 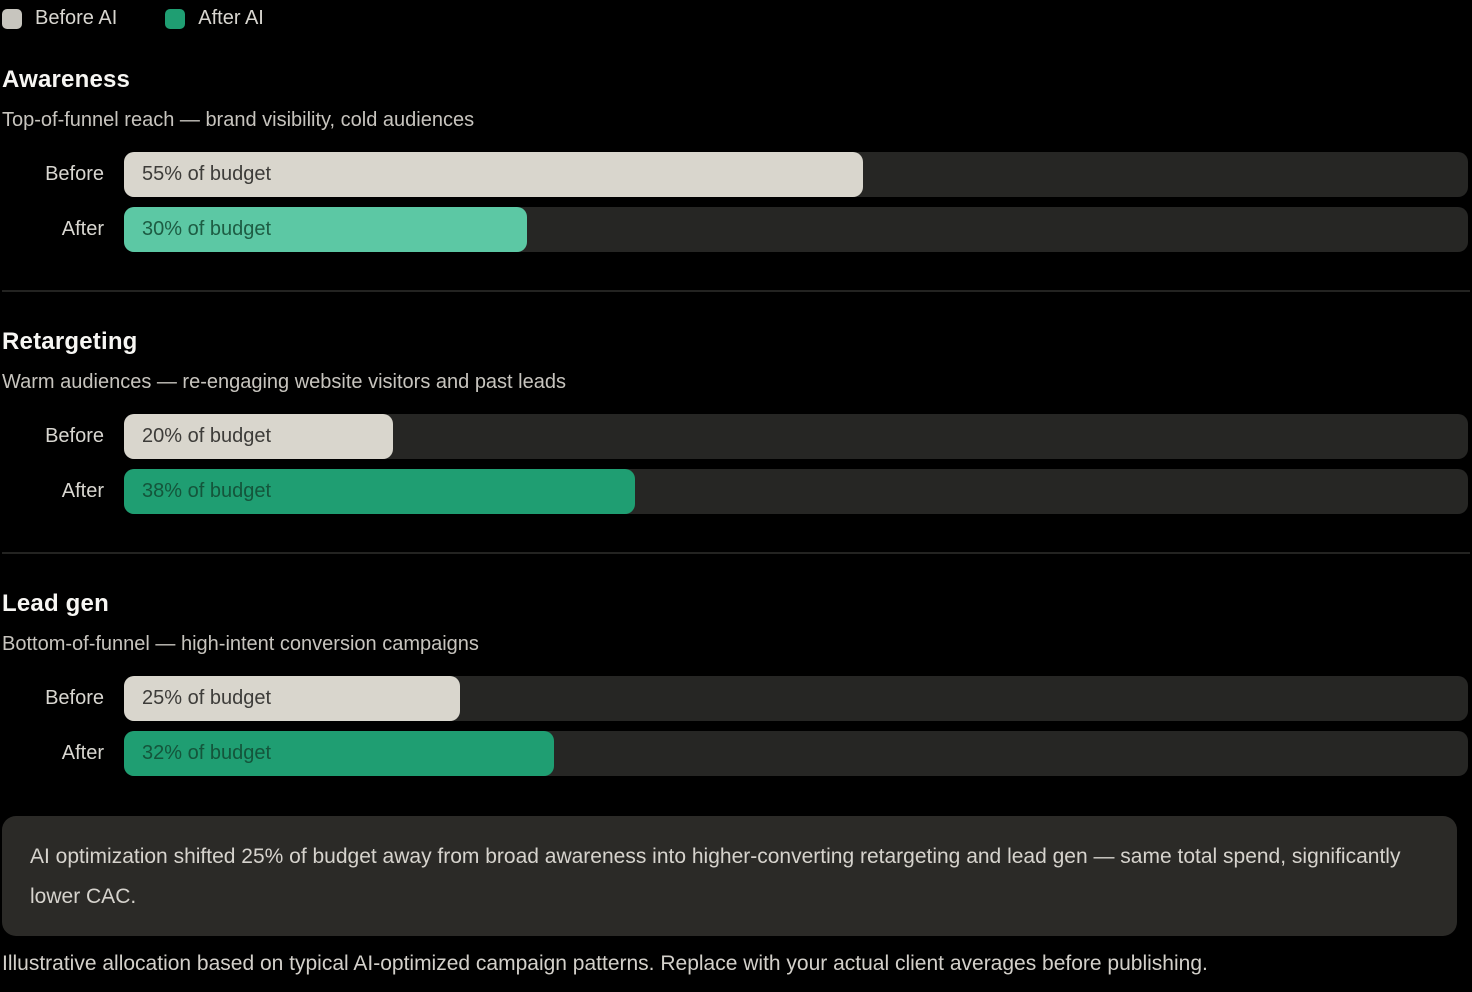 I want to click on bar-track: 30% of budget, so click(x=796, y=229).